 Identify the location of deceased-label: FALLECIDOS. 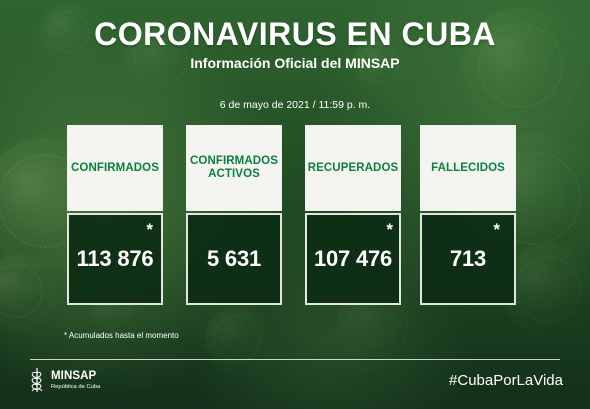
(468, 167).